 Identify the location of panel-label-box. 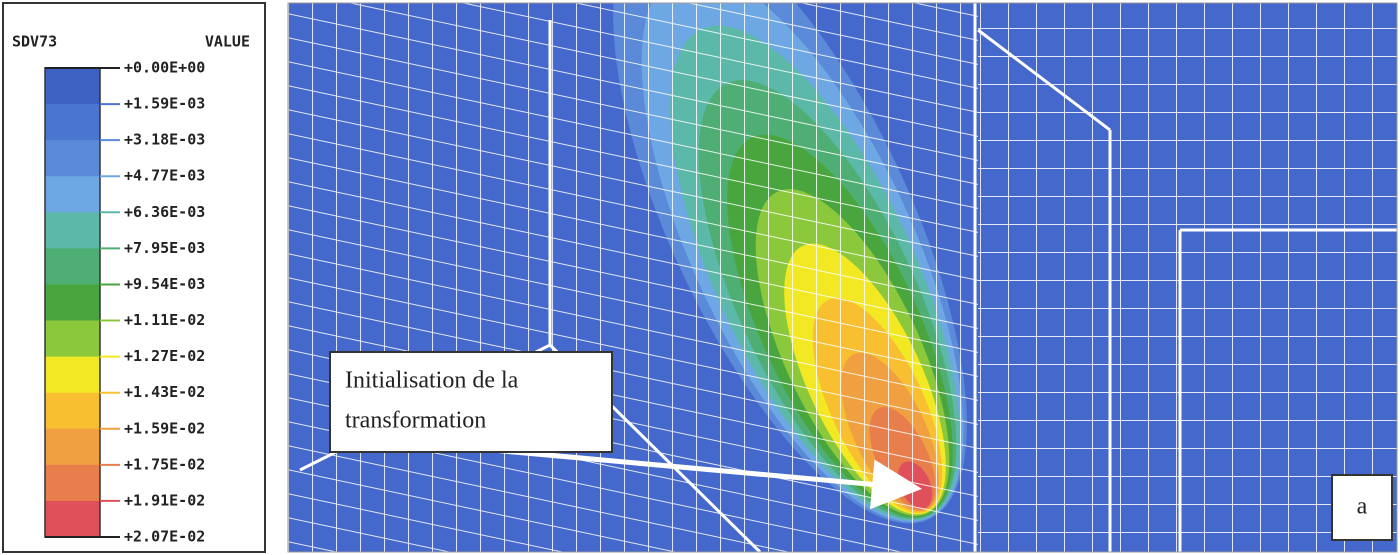
(1362, 507).